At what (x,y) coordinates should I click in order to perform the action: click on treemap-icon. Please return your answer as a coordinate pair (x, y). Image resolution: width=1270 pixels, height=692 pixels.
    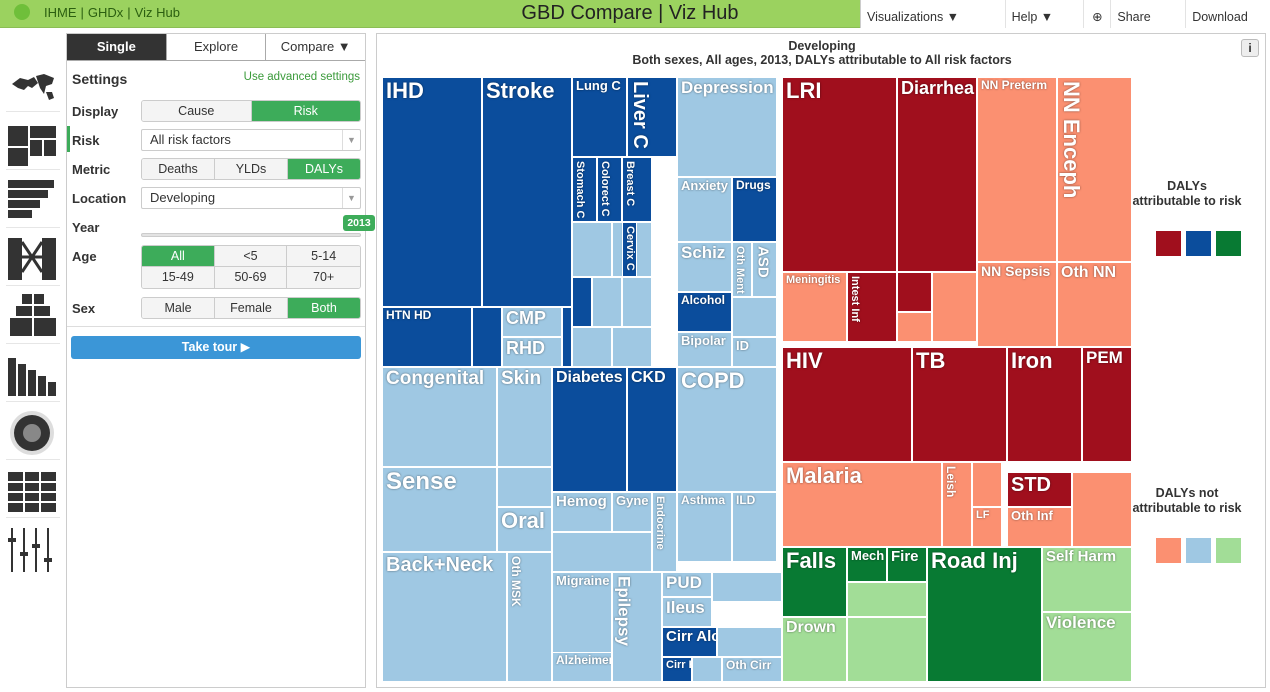
    Looking at the image, I should click on (33, 143).